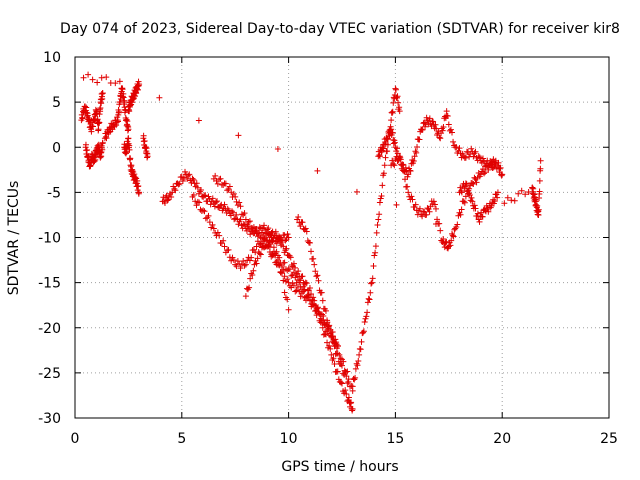 The height and width of the screenshot is (480, 640). Describe the element at coordinates (412, 144) in the screenshot. I see `series-track-n` at that location.